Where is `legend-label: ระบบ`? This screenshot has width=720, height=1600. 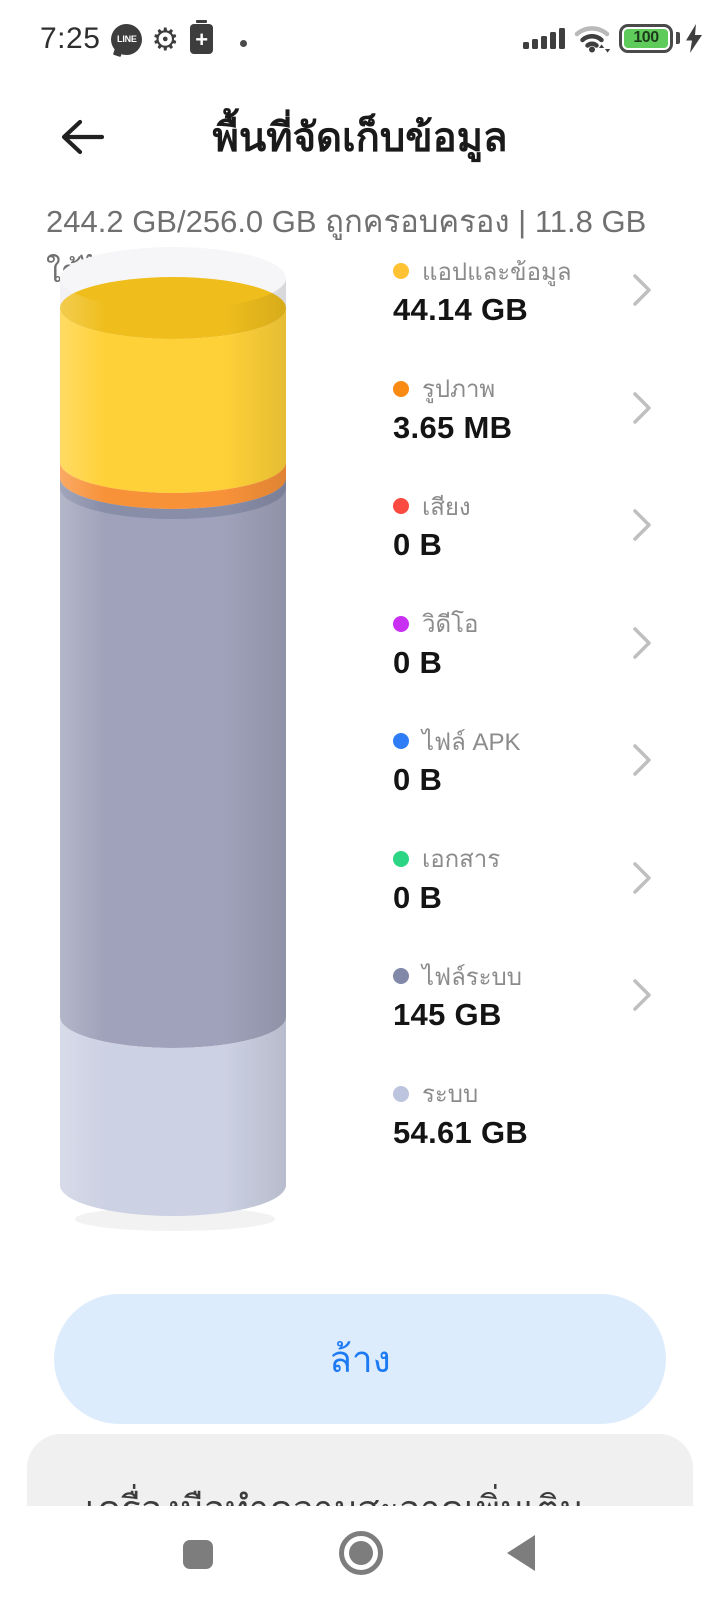 legend-label: ระบบ is located at coordinates (450, 1094).